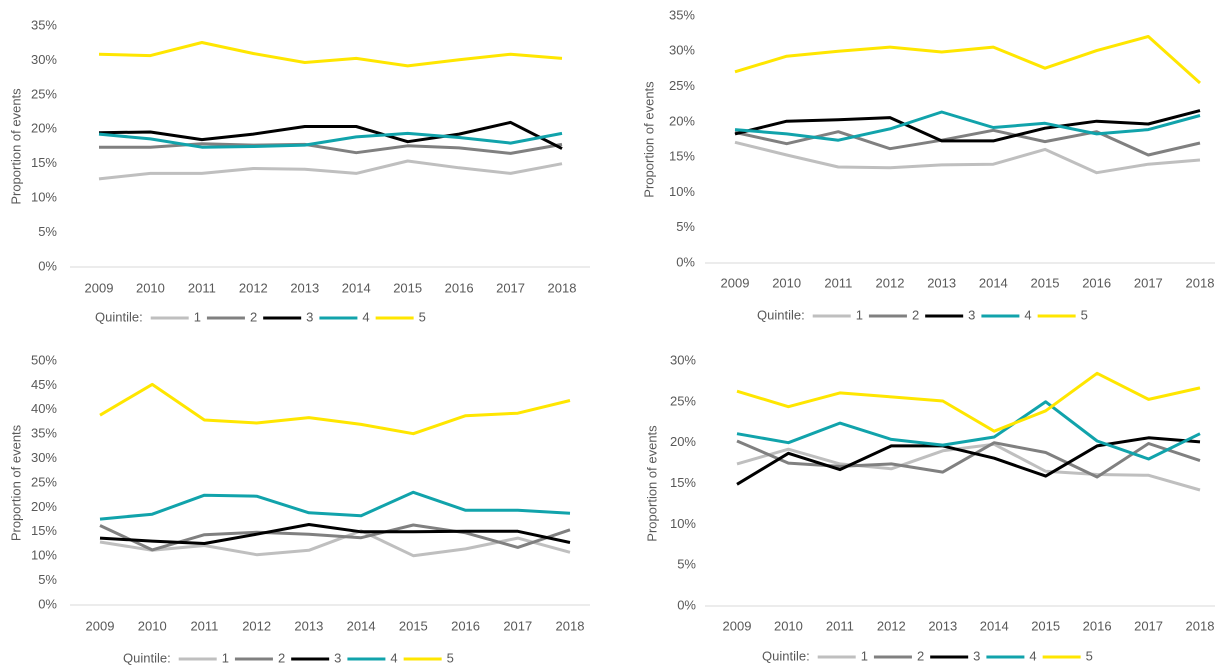 The image size is (1229, 666). What do you see at coordinates (44, 408) in the screenshot?
I see `y-tick-label: 40%` at bounding box center [44, 408].